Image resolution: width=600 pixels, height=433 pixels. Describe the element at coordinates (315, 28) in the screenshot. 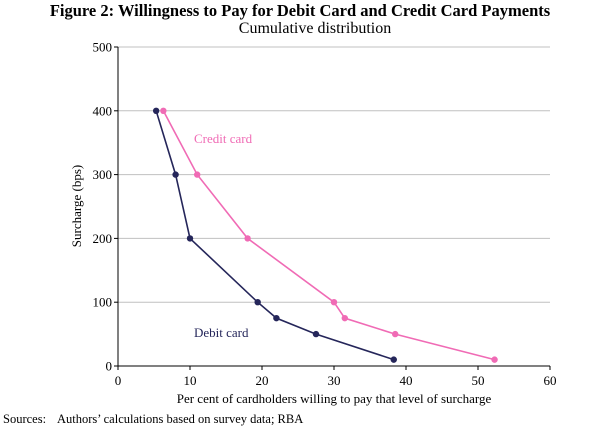

I see `chart-subtitle: Cumulative distribution` at that location.